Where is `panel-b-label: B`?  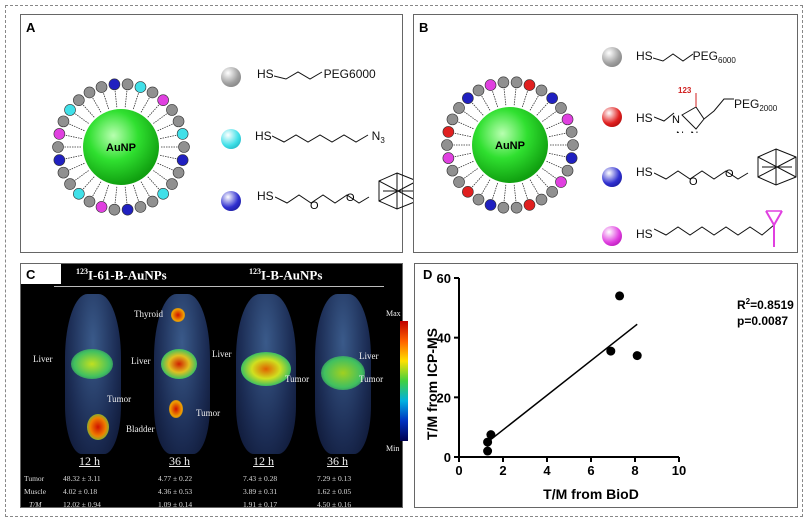
panel-b-label: B is located at coordinates (424, 27).